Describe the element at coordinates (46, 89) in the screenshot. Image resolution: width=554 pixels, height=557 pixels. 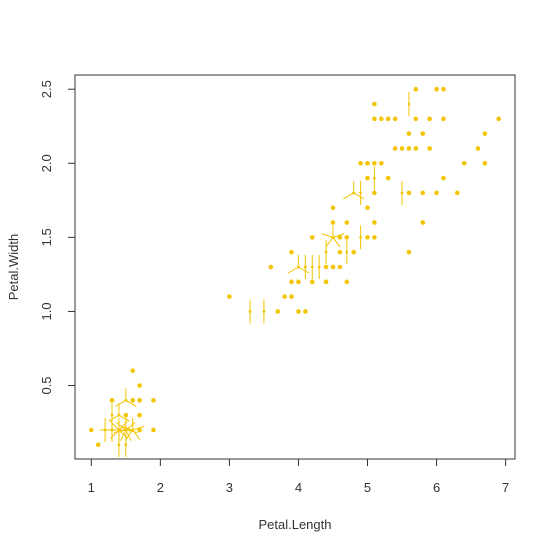
I see `y-tick-label: 2.5` at that location.